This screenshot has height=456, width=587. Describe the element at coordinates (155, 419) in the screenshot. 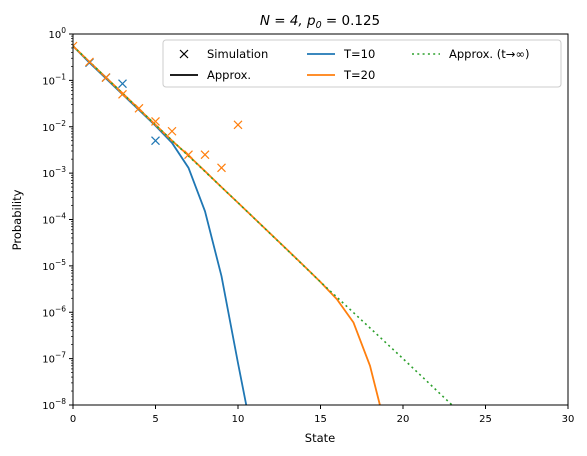

I see `x-tick-label: 5` at that location.